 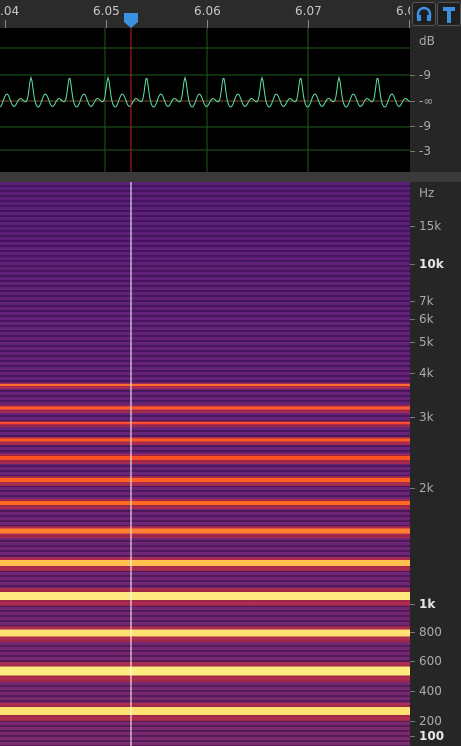 I want to click on time-label: 6.05, so click(x=106, y=11).